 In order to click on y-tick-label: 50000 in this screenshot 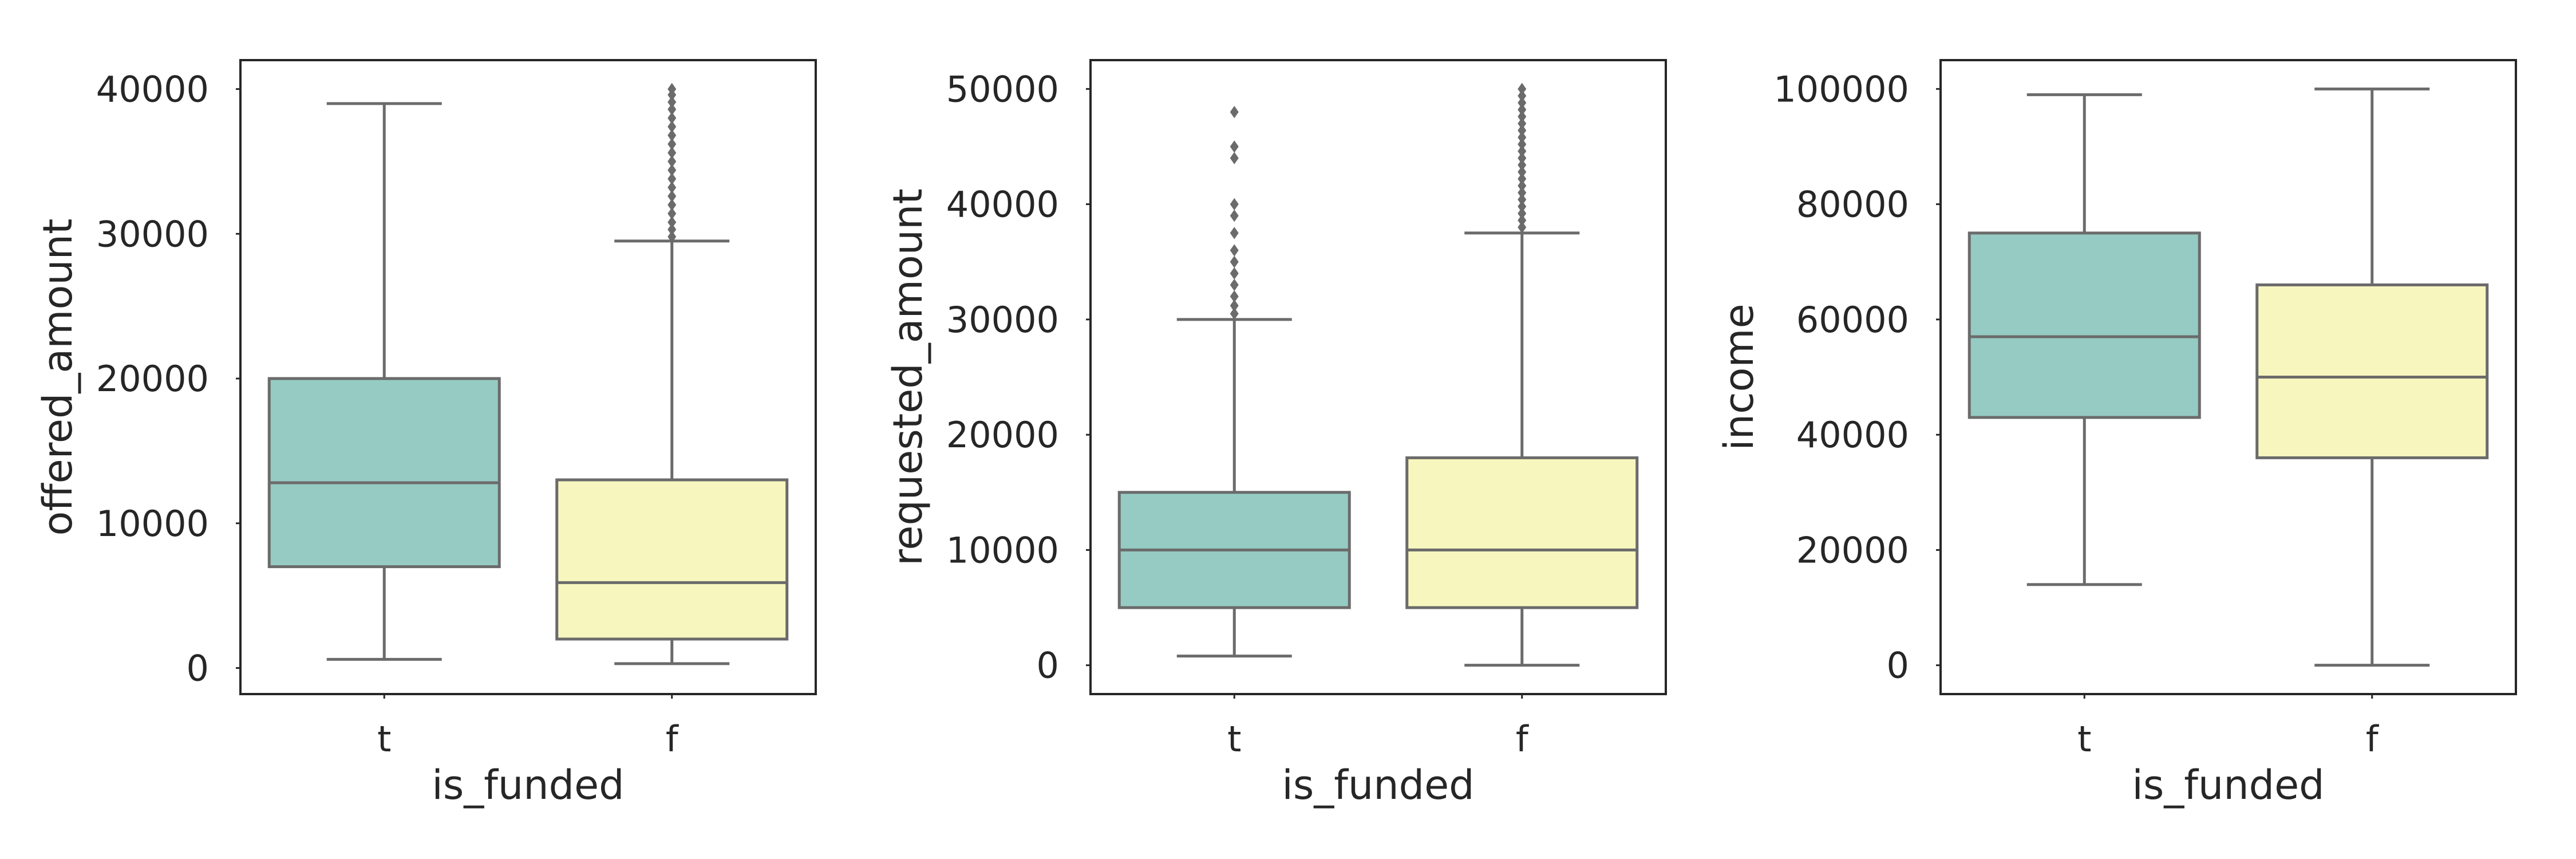, I will do `click(1002, 89)`.